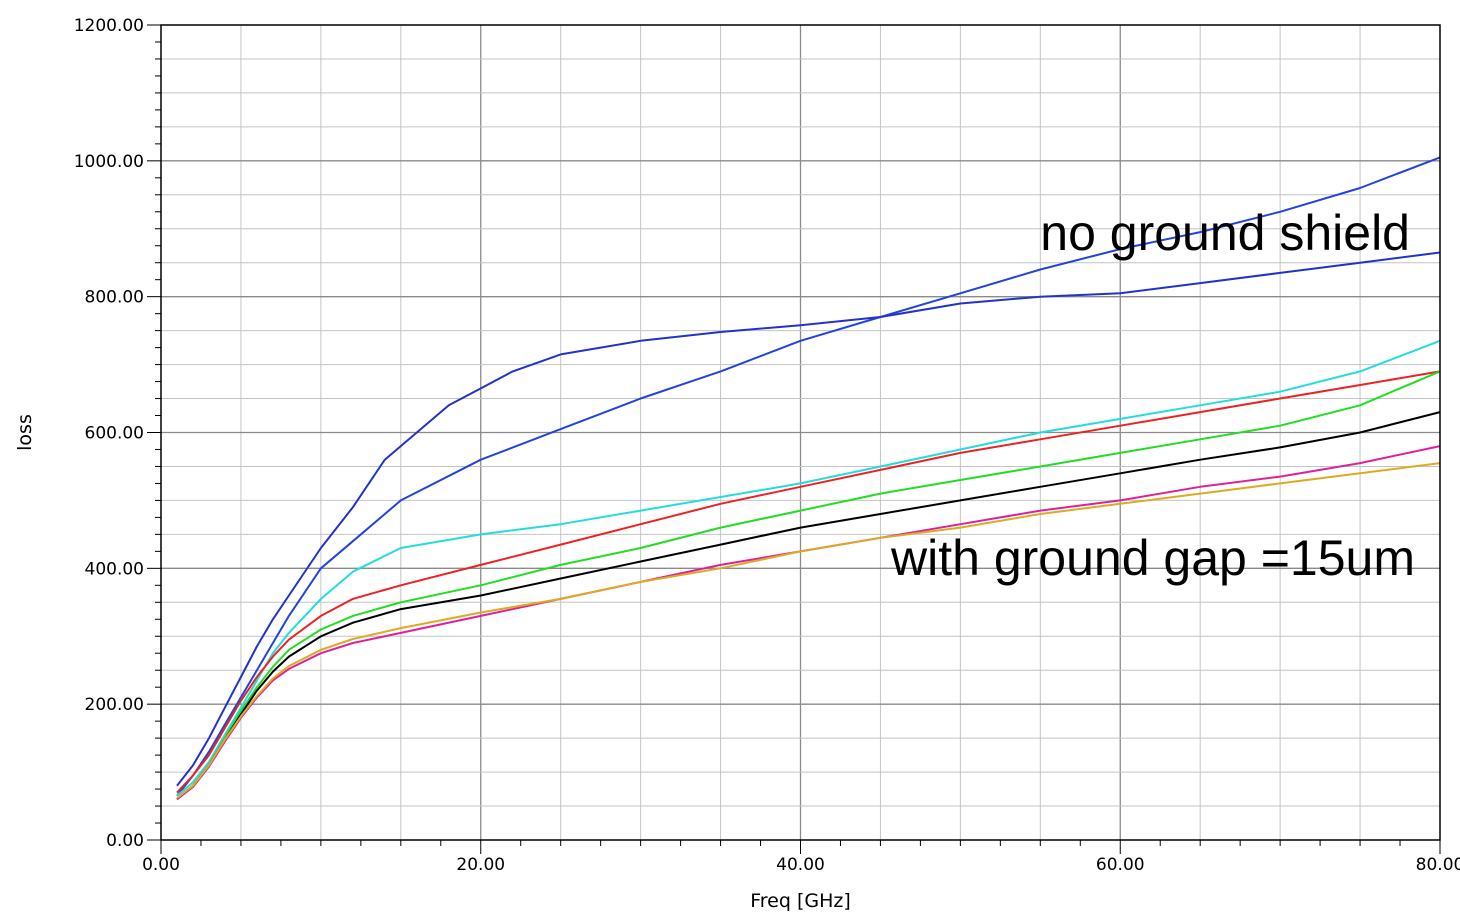 The width and height of the screenshot is (1460, 915). What do you see at coordinates (114, 298) in the screenshot?
I see `y-tick-label: 800.00` at bounding box center [114, 298].